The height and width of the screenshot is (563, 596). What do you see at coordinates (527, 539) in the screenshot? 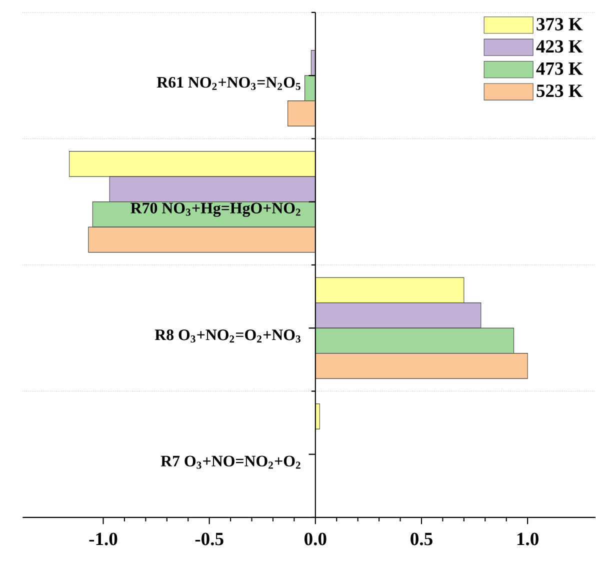
I see `x-tick-label: 1.0` at bounding box center [527, 539].